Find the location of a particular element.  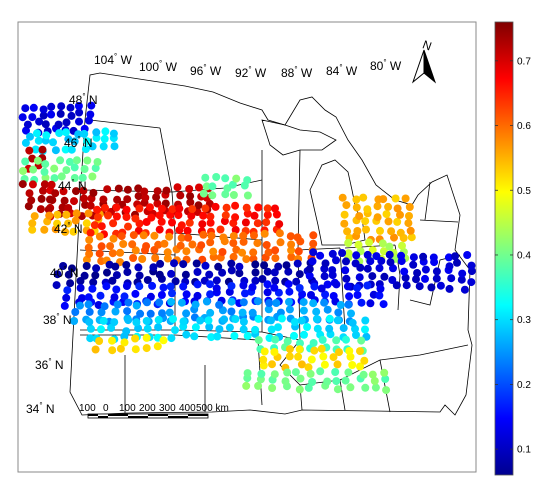

lon-label-104: 104° W is located at coordinates (113, 59).